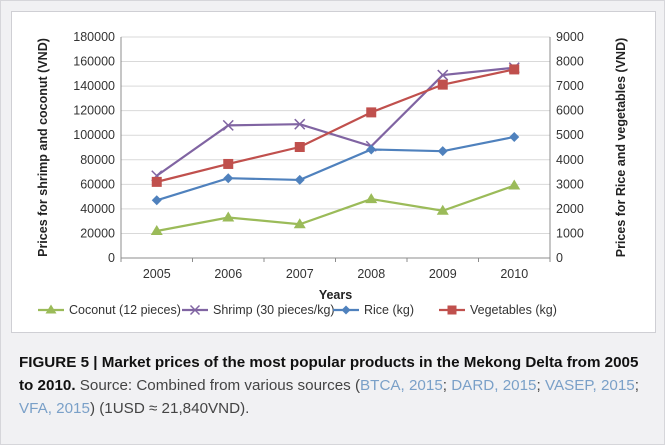  What do you see at coordinates (51, 309) in the screenshot?
I see `legend-marker-coconut` at bounding box center [51, 309].